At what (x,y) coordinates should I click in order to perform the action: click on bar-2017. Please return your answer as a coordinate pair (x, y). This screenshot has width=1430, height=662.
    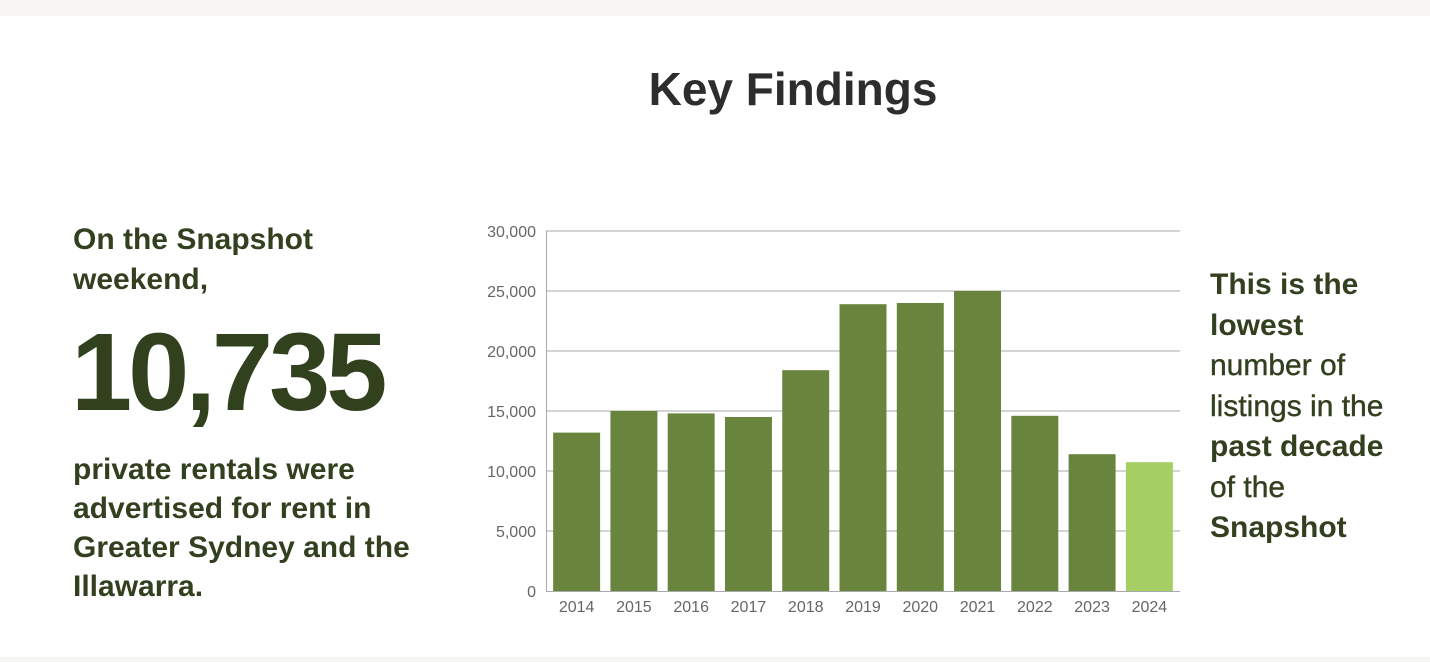
    Looking at the image, I should click on (748, 504).